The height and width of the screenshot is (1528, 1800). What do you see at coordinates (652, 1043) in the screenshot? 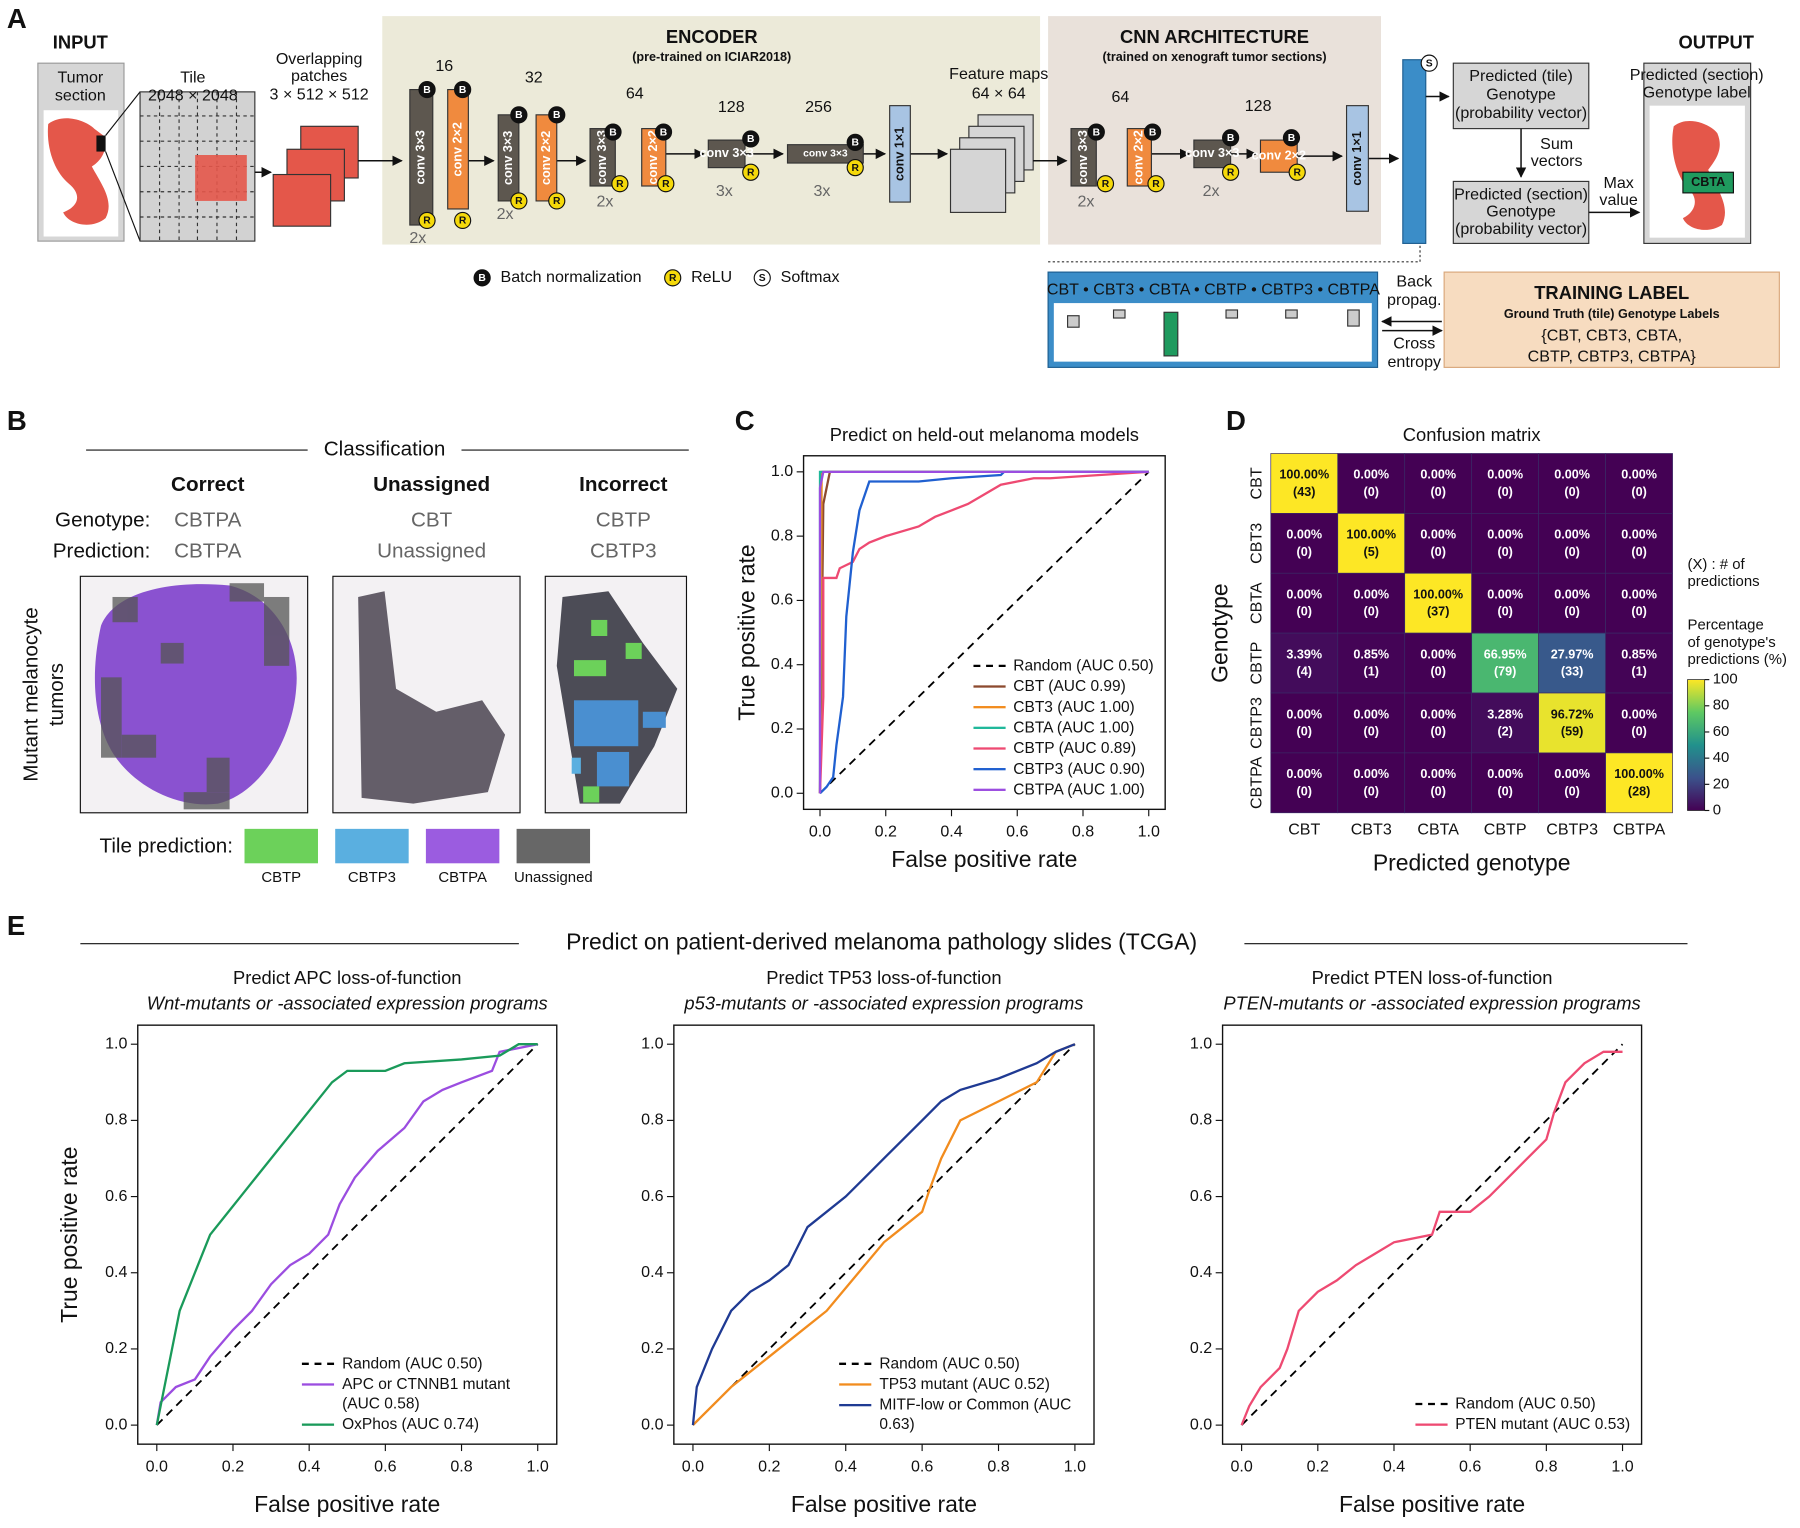
I see `y-tick-label: 1.0` at bounding box center [652, 1043].